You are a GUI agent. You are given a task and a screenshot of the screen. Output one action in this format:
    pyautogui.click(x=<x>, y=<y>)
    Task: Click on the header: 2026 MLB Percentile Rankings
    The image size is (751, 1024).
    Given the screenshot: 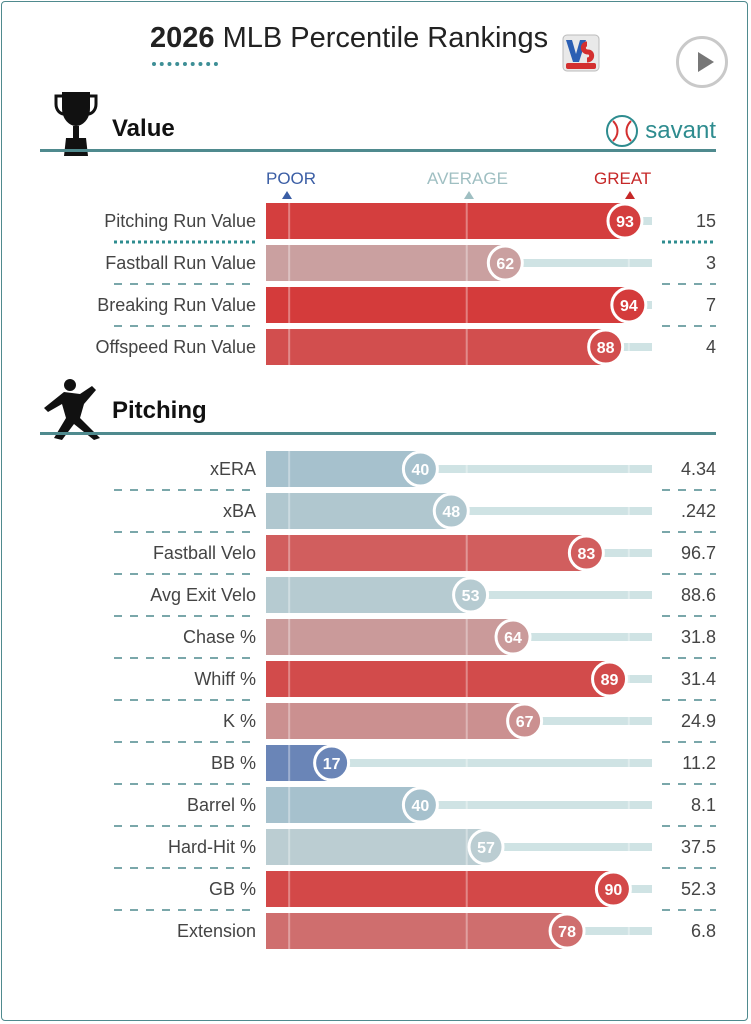 What is the action you would take?
    pyautogui.click(x=375, y=53)
    